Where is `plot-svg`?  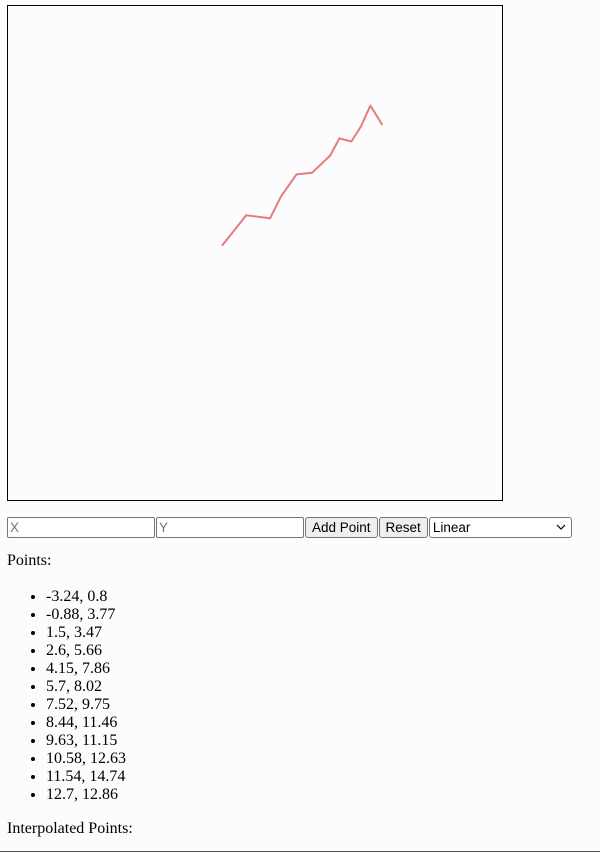 plot-svg is located at coordinates (302, 175).